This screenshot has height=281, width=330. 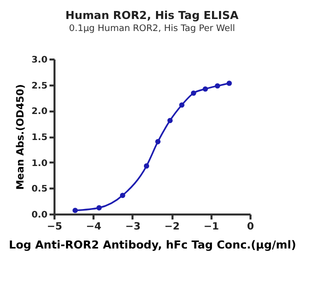 I want to click on x-tick-label: −2, so click(x=172, y=227).